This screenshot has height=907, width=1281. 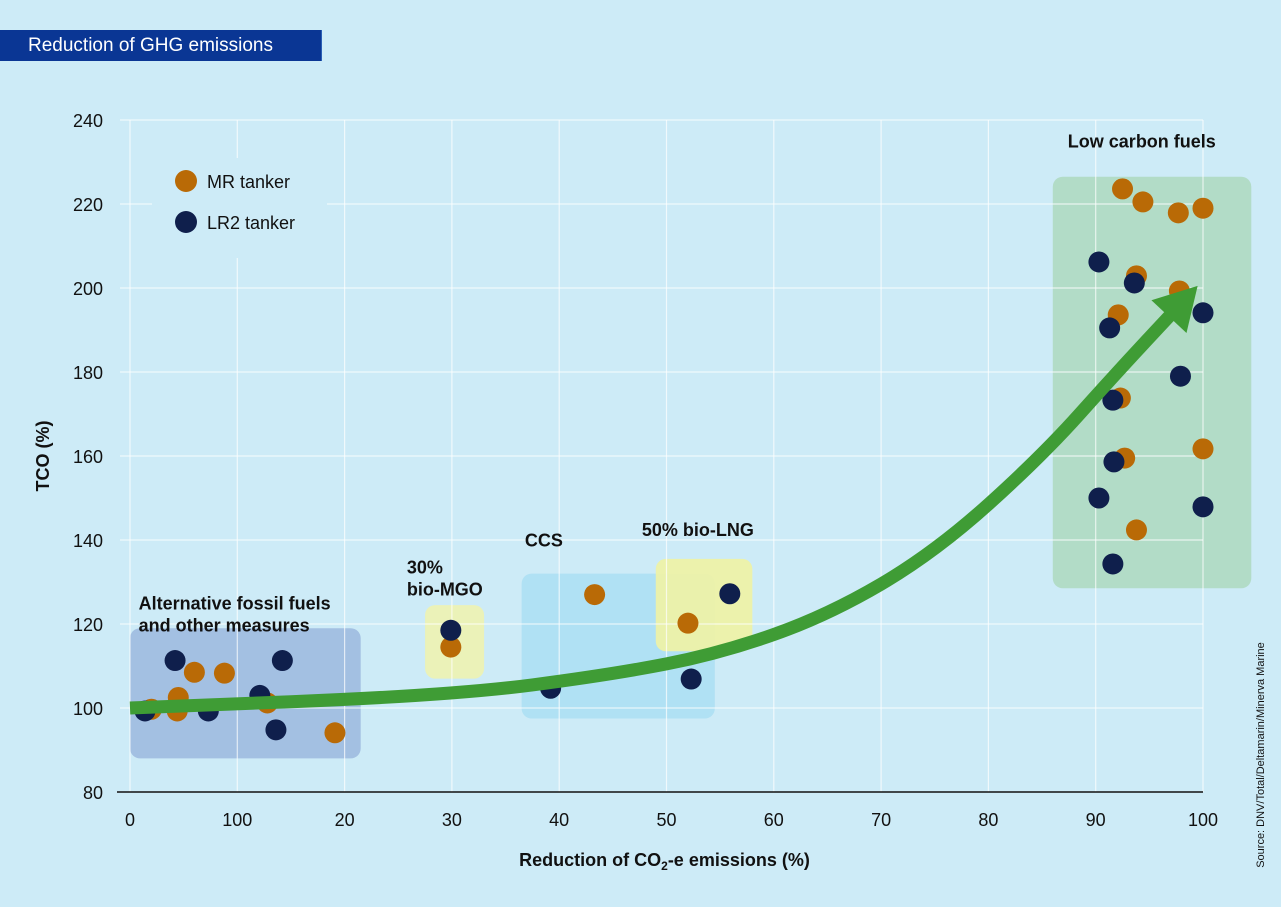 I want to click on legend-marker-mr, so click(x=186, y=181).